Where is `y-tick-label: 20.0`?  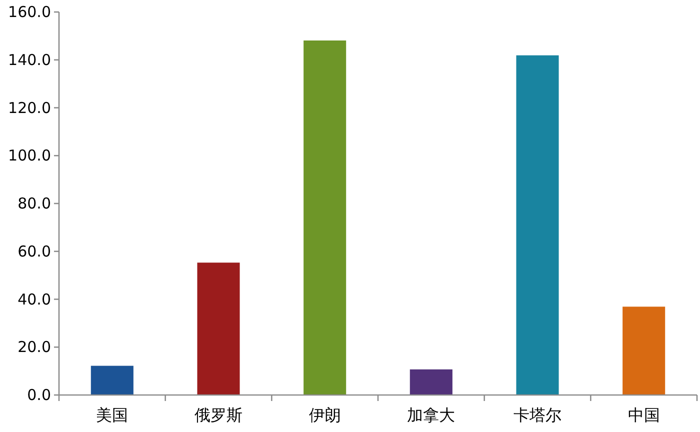
y-tick-label: 20.0 is located at coordinates (34, 347).